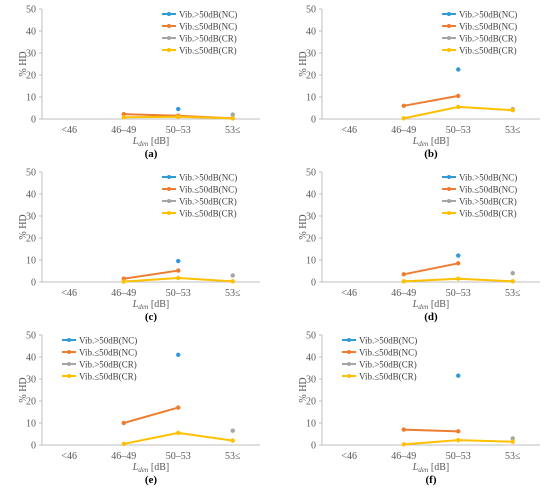 The height and width of the screenshot is (488, 550). I want to click on legend-entry: Vib.>50dB(CR), so click(199, 202).